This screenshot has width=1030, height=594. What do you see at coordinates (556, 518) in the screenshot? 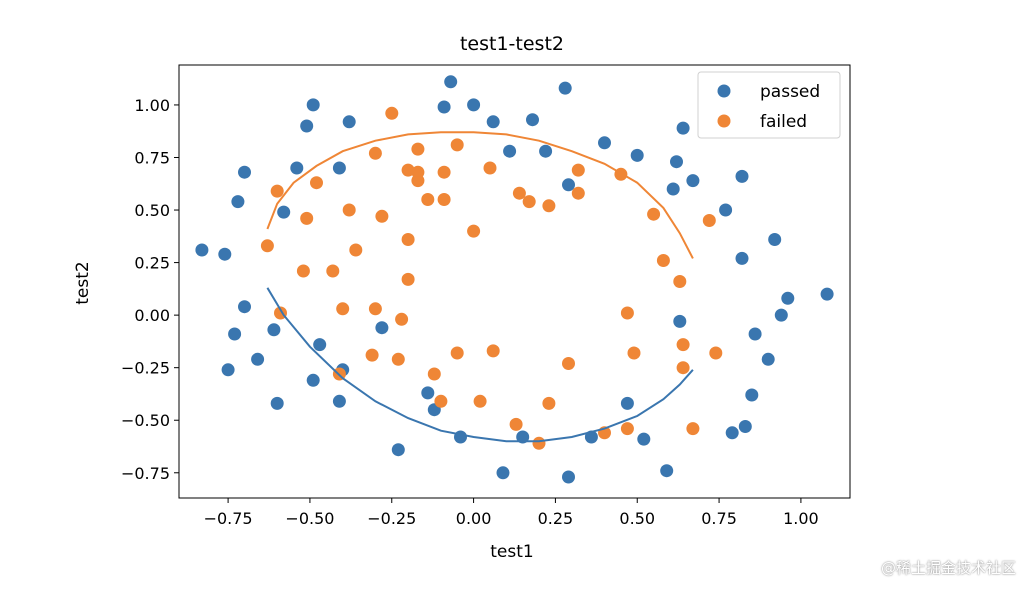
I see `x-tick-label: 0.25` at bounding box center [556, 518].